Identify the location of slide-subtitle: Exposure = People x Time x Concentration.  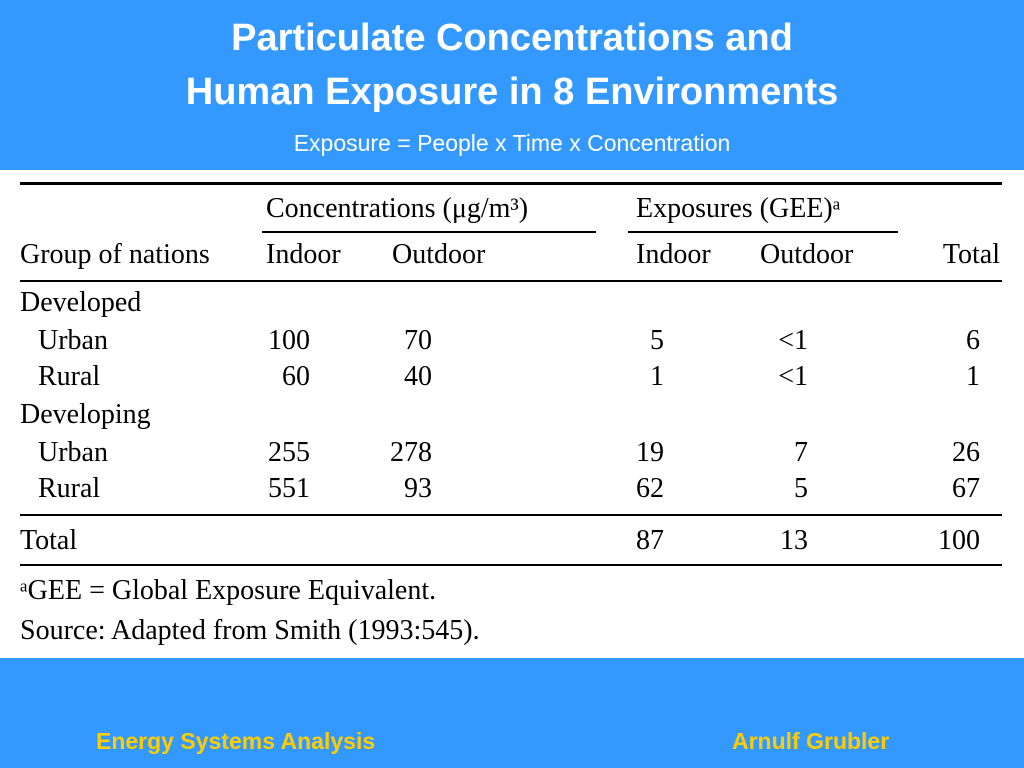
(512, 143).